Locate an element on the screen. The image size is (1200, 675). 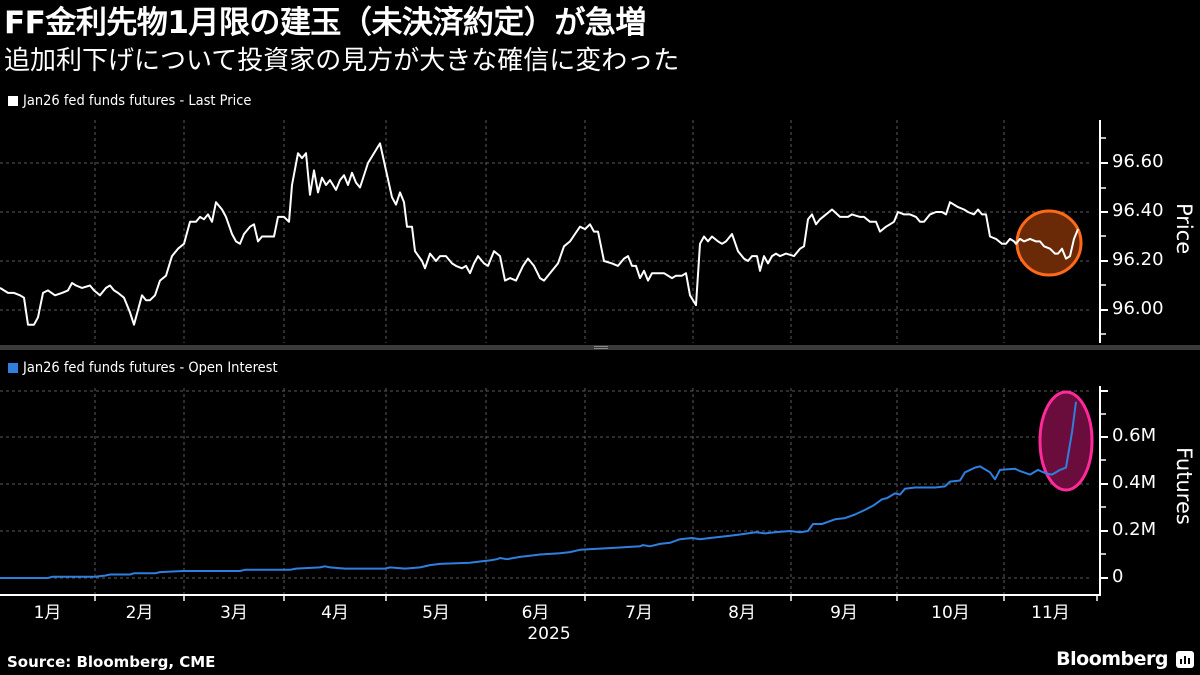
legend-swatch-blue-icon is located at coordinates (13, 368).